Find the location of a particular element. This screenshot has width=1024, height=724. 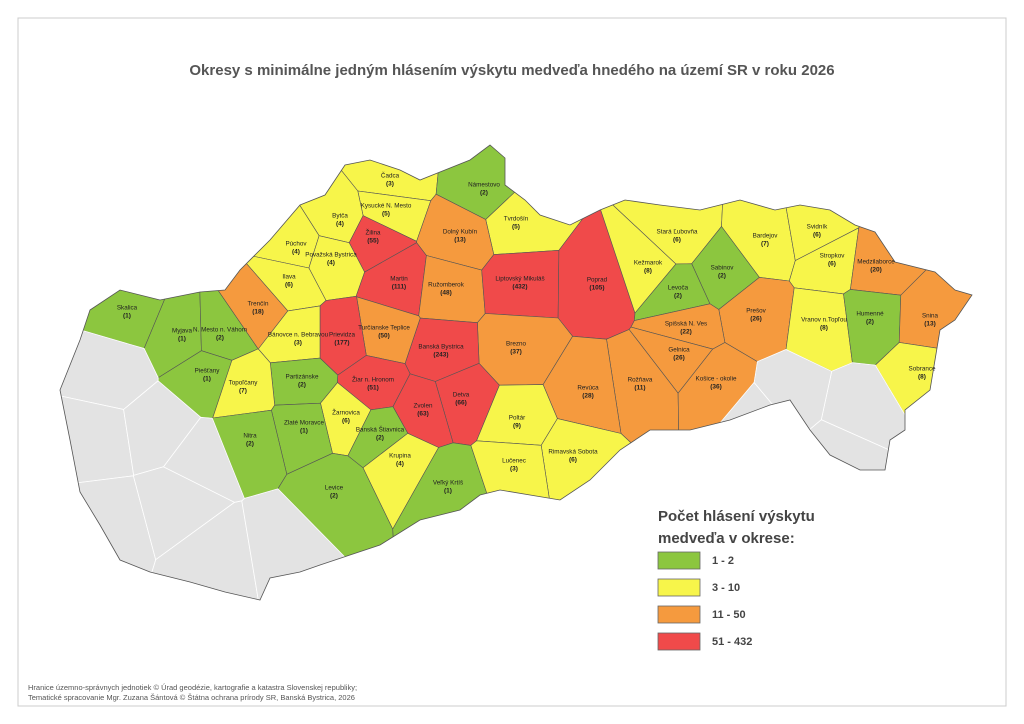

district-name: Kežmarok is located at coordinates (648, 263).